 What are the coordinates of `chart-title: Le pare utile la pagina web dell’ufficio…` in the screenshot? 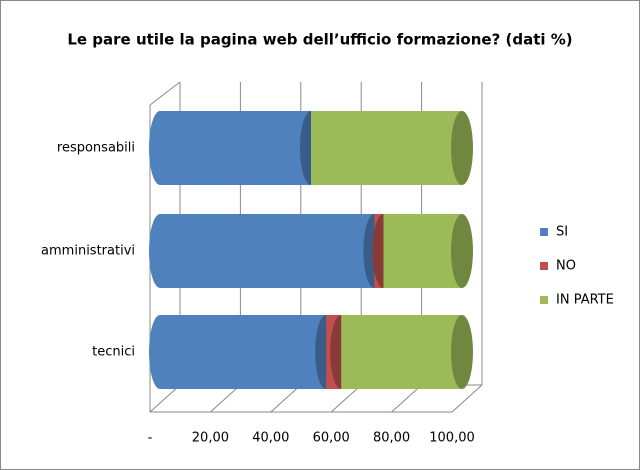 It's located at (319, 40).